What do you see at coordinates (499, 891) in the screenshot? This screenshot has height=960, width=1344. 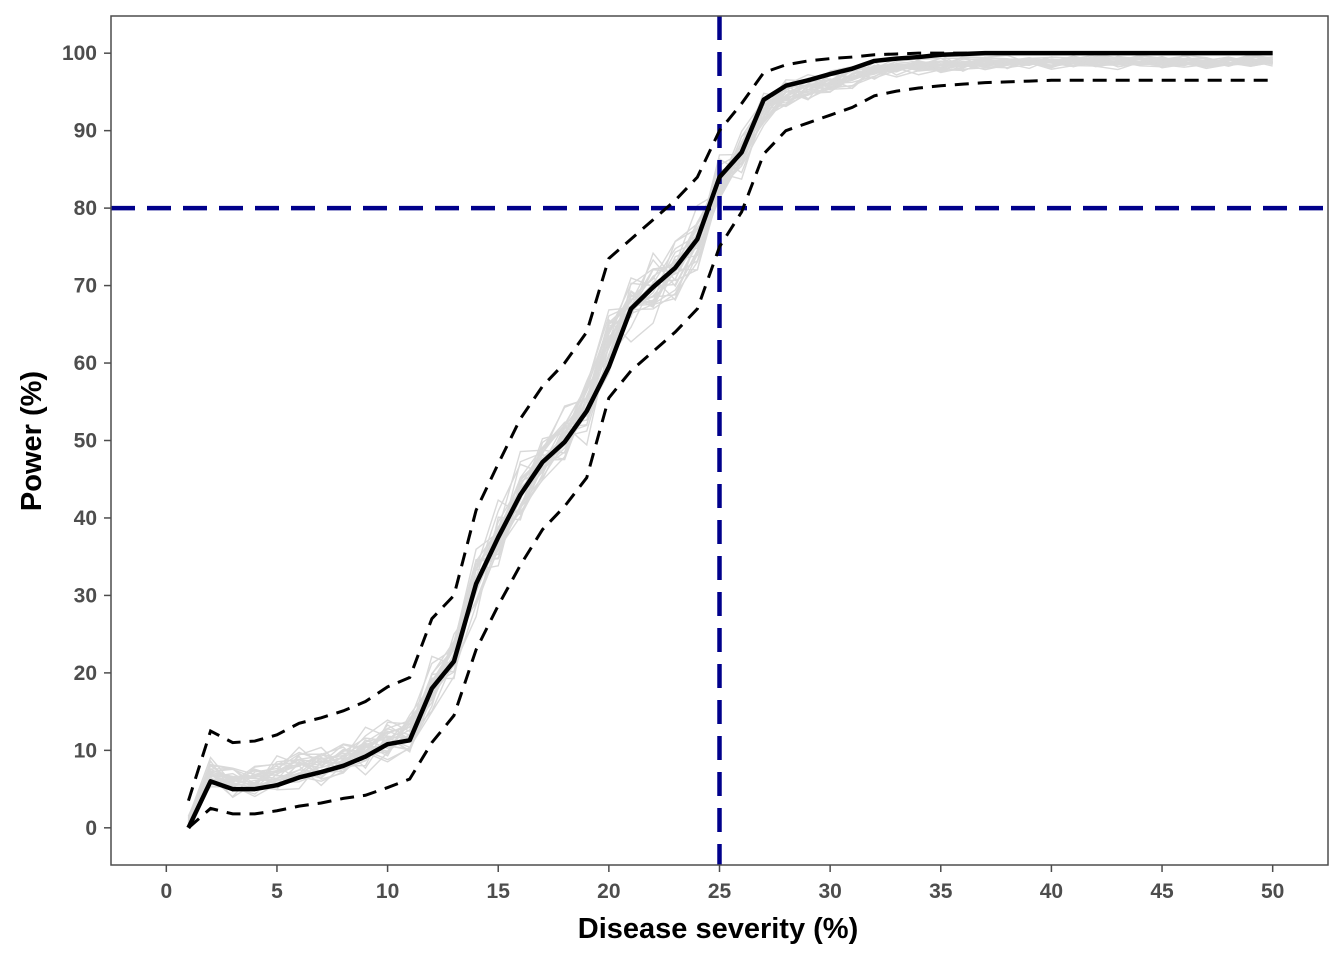 I see `x-tick-label: 15` at bounding box center [499, 891].